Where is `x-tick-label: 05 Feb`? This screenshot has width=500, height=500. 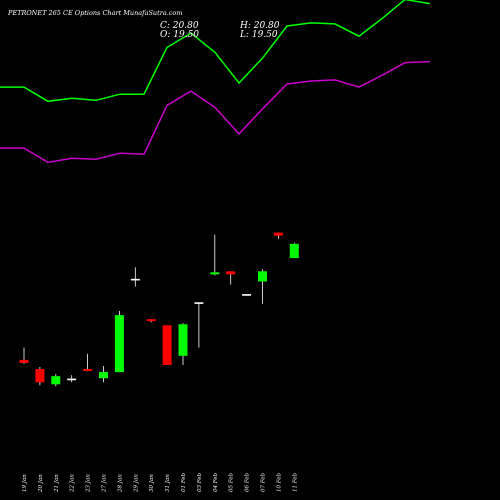
x-tick-label: 05 Feb is located at coordinates (232, 482).